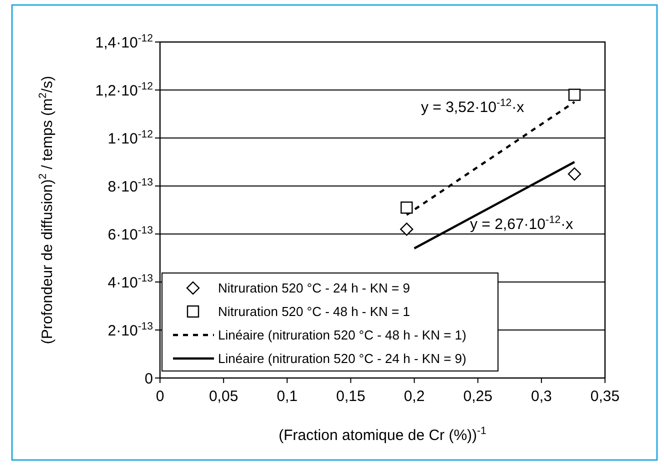  I want to click on y-tick-label: 1,2·10$^{-12}$, so click(124, 90).